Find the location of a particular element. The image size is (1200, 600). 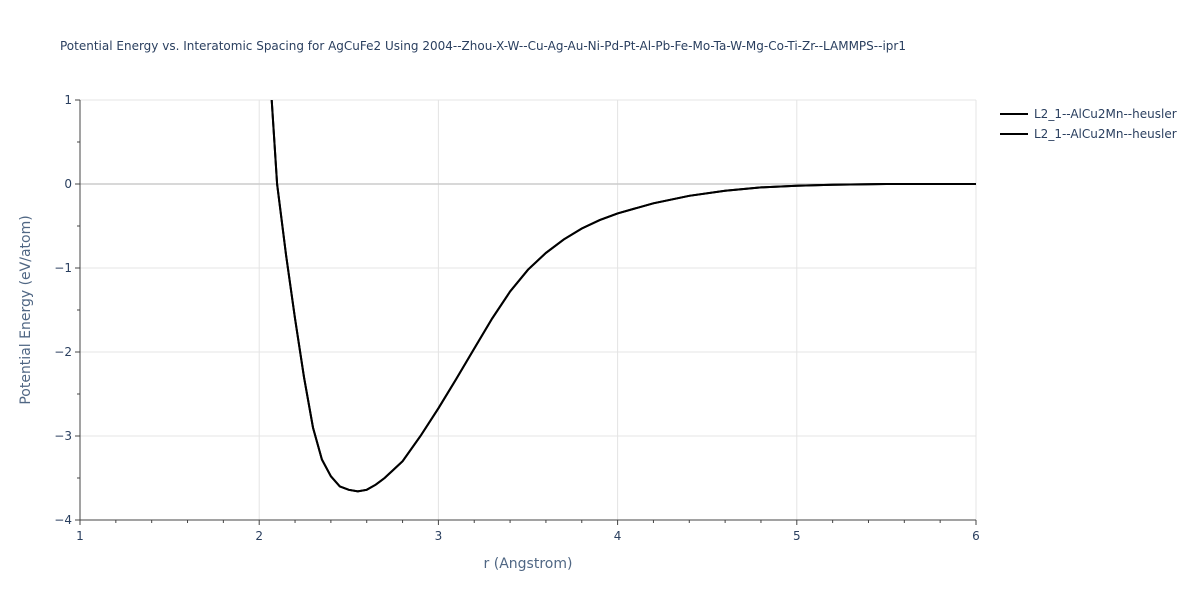

y-tick-label: 1 is located at coordinates (68, 100).